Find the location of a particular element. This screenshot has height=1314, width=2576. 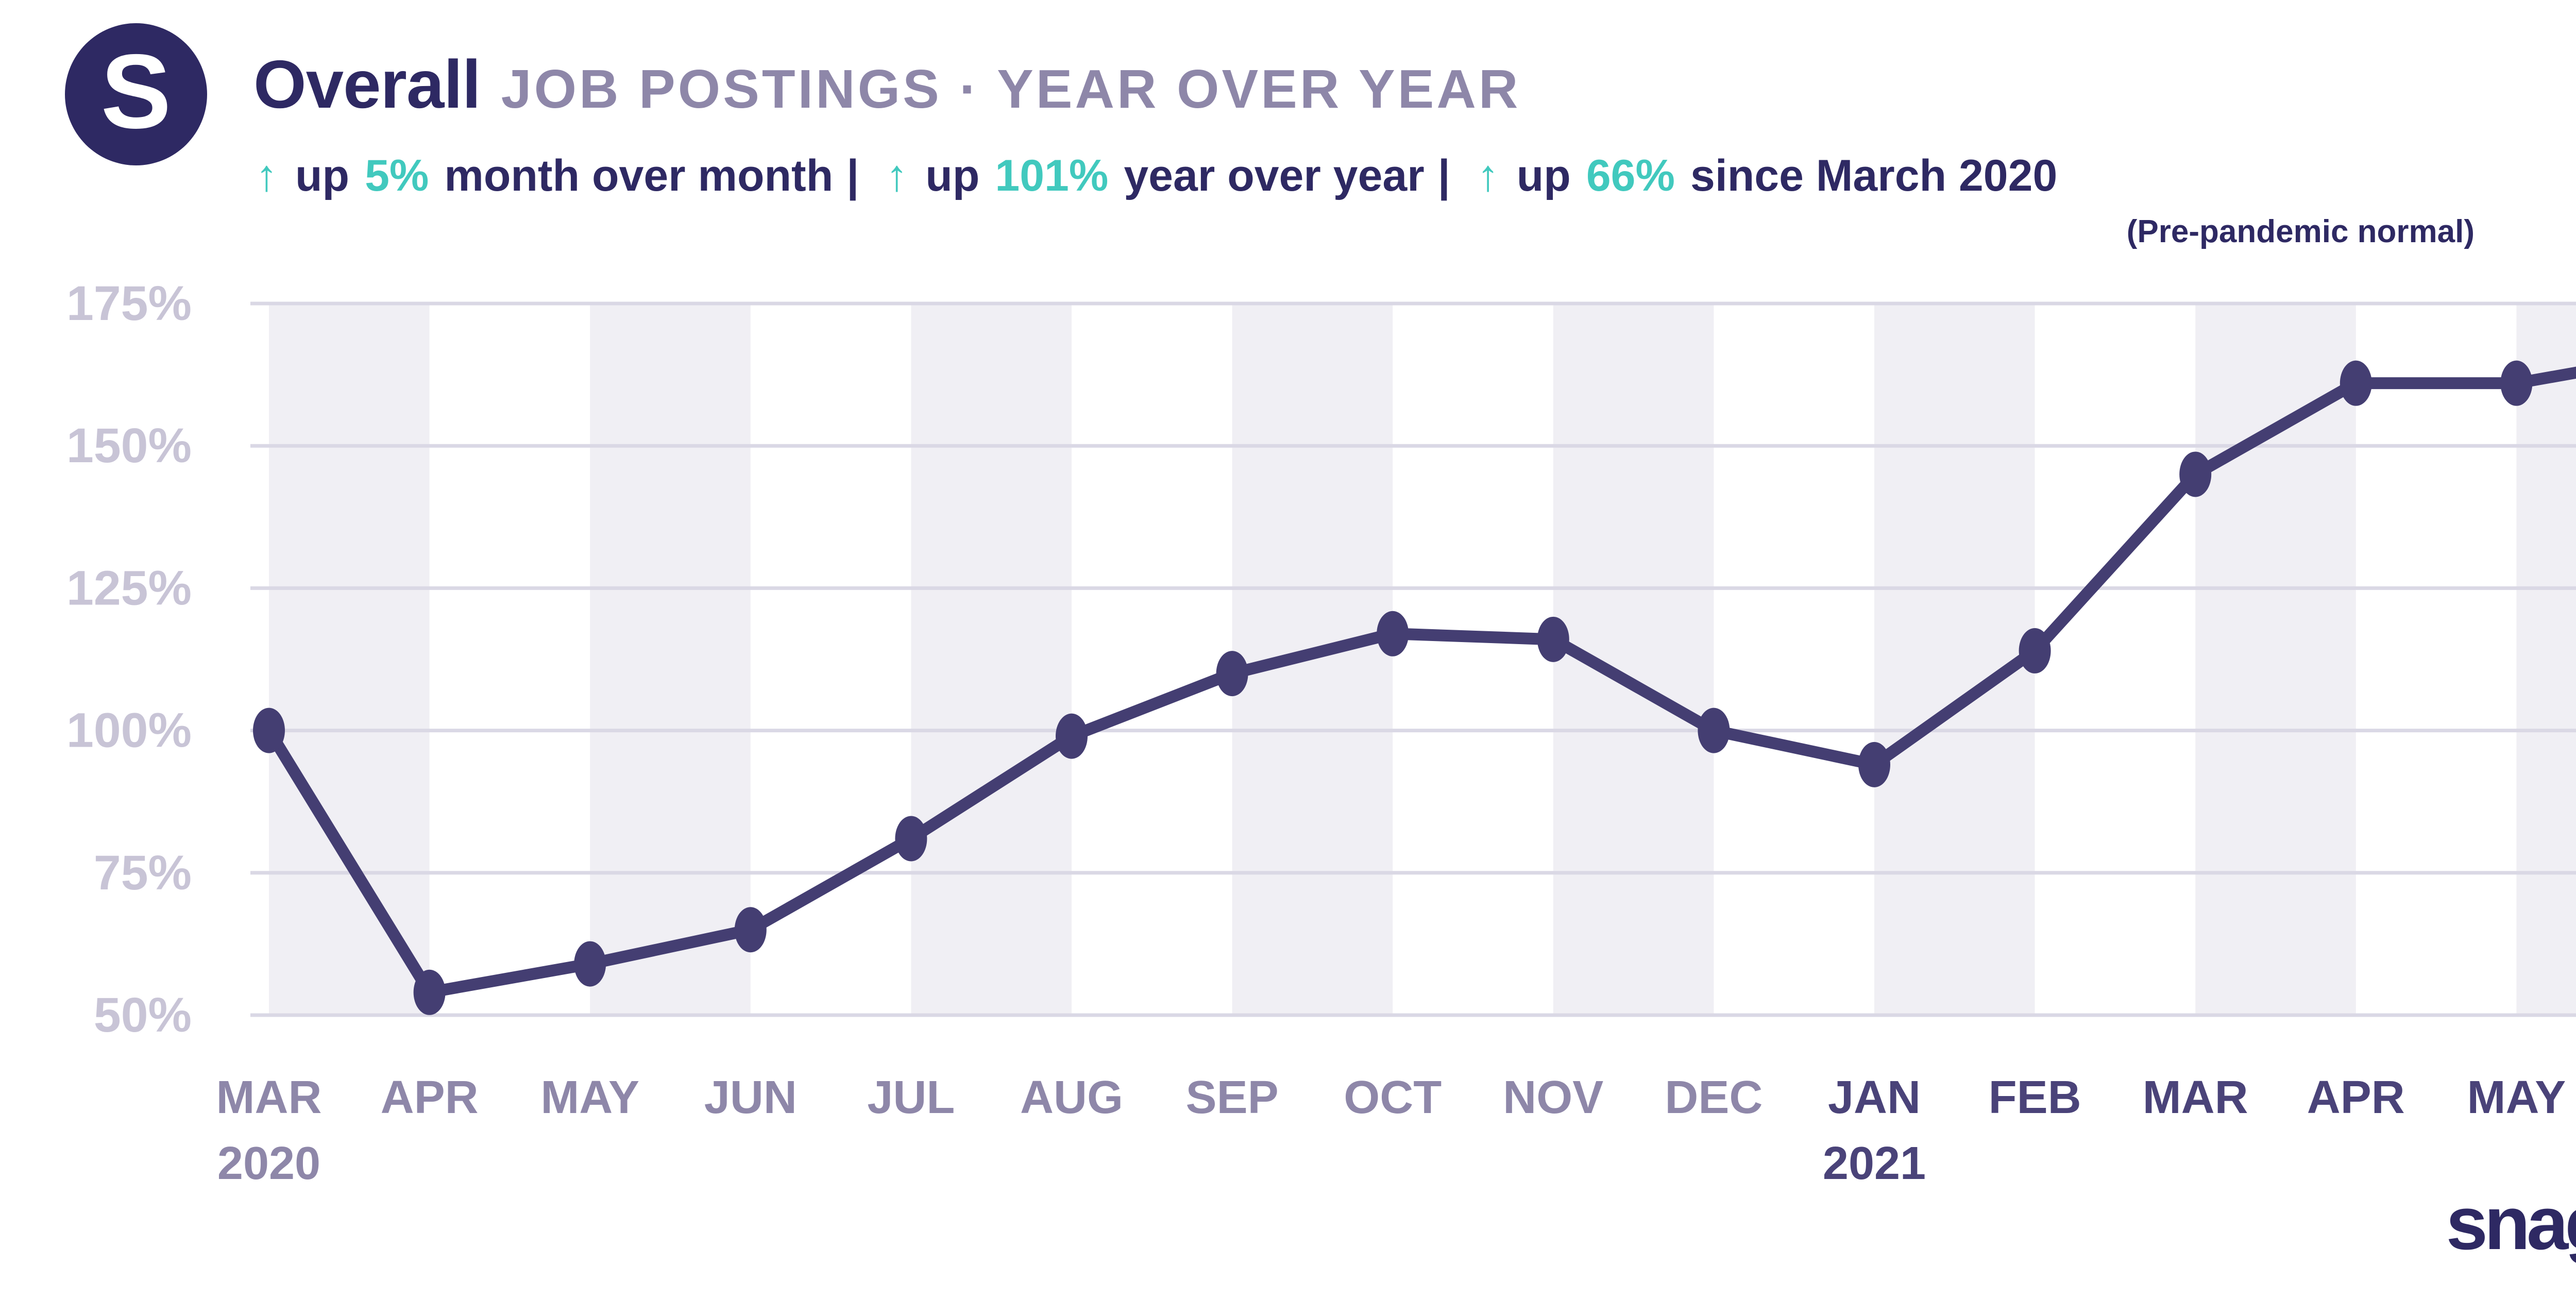

x-axis-label: JUL is located at coordinates (911, 1097).